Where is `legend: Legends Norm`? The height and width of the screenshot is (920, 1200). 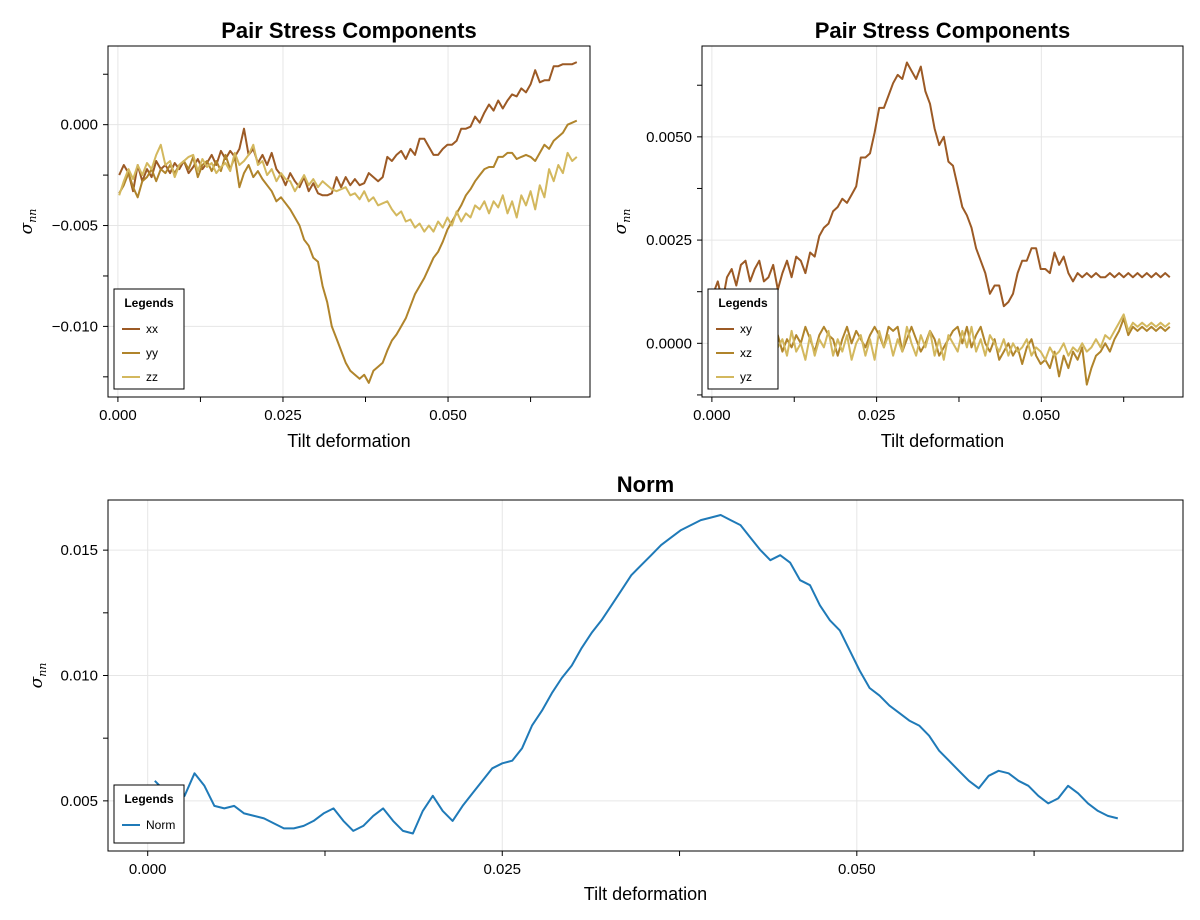 legend: Legends Norm is located at coordinates (149, 814).